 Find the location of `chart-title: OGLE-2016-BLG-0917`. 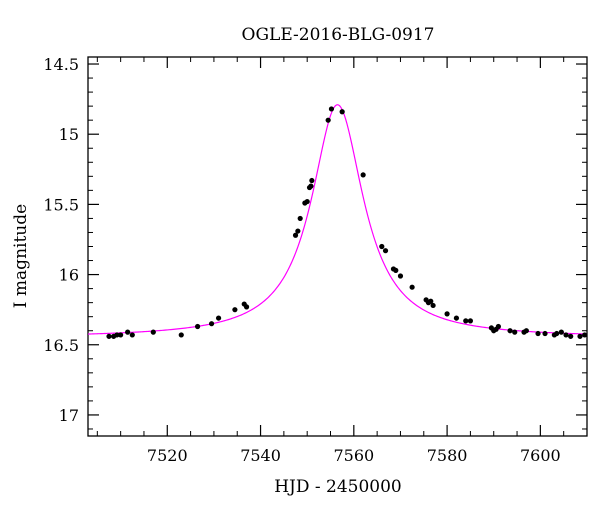

chart-title: OGLE-2016-BLG-0917 is located at coordinates (338, 35).